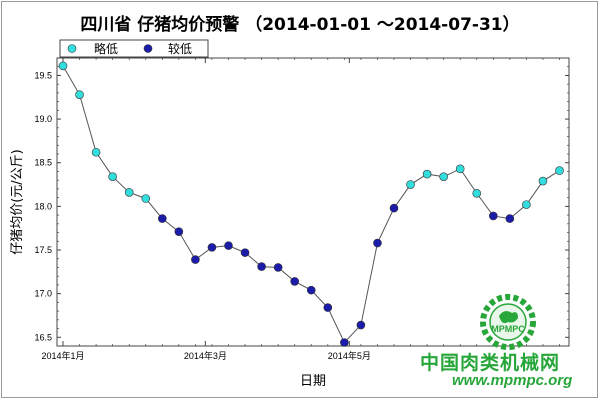 The image size is (600, 400). Describe the element at coordinates (300, 25) in the screenshot. I see `chart-title: 四川省 仔猪均价预警 （2014-01-01 ～2014-07-31）` at that location.